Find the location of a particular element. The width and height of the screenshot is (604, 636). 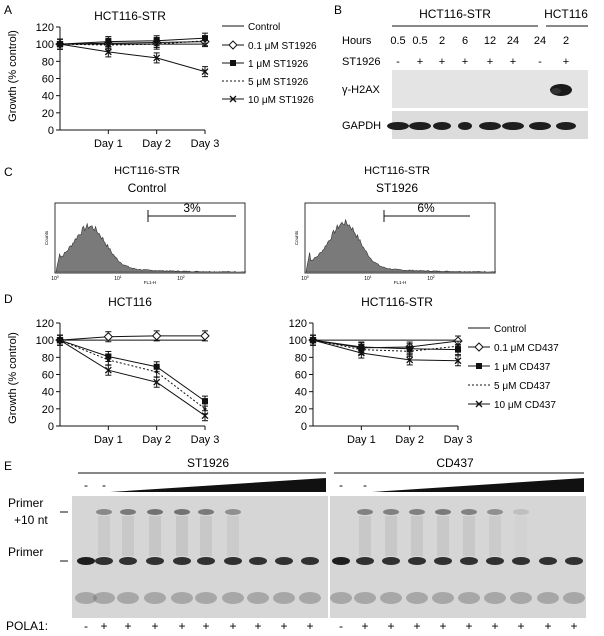

histogram-control: 3% Counts FL1-H 100 10¹ 10² is located at coordinates (145, 243).